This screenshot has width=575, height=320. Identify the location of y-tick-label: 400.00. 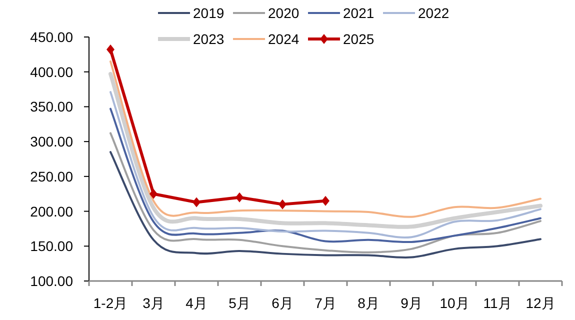
(52, 72).